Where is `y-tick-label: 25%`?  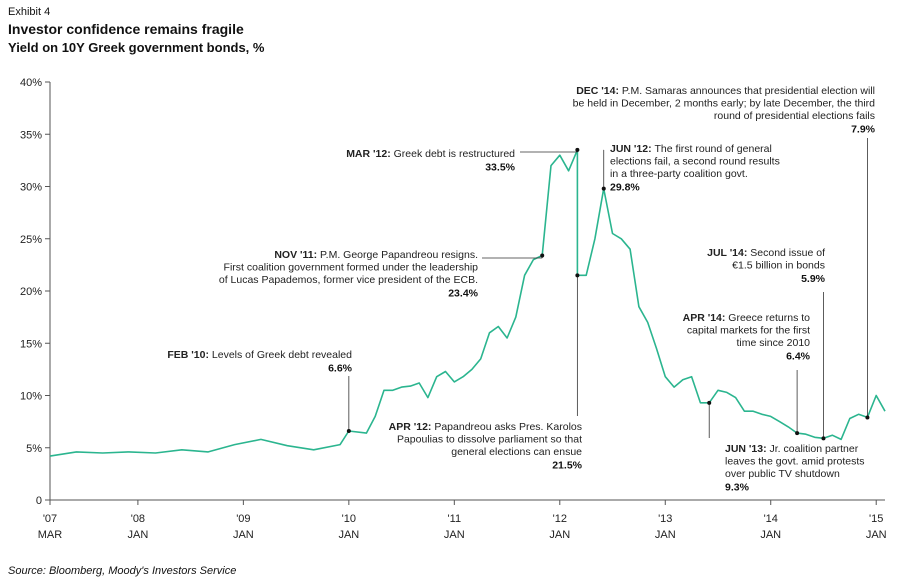 y-tick-label: 25% is located at coordinates (31, 240).